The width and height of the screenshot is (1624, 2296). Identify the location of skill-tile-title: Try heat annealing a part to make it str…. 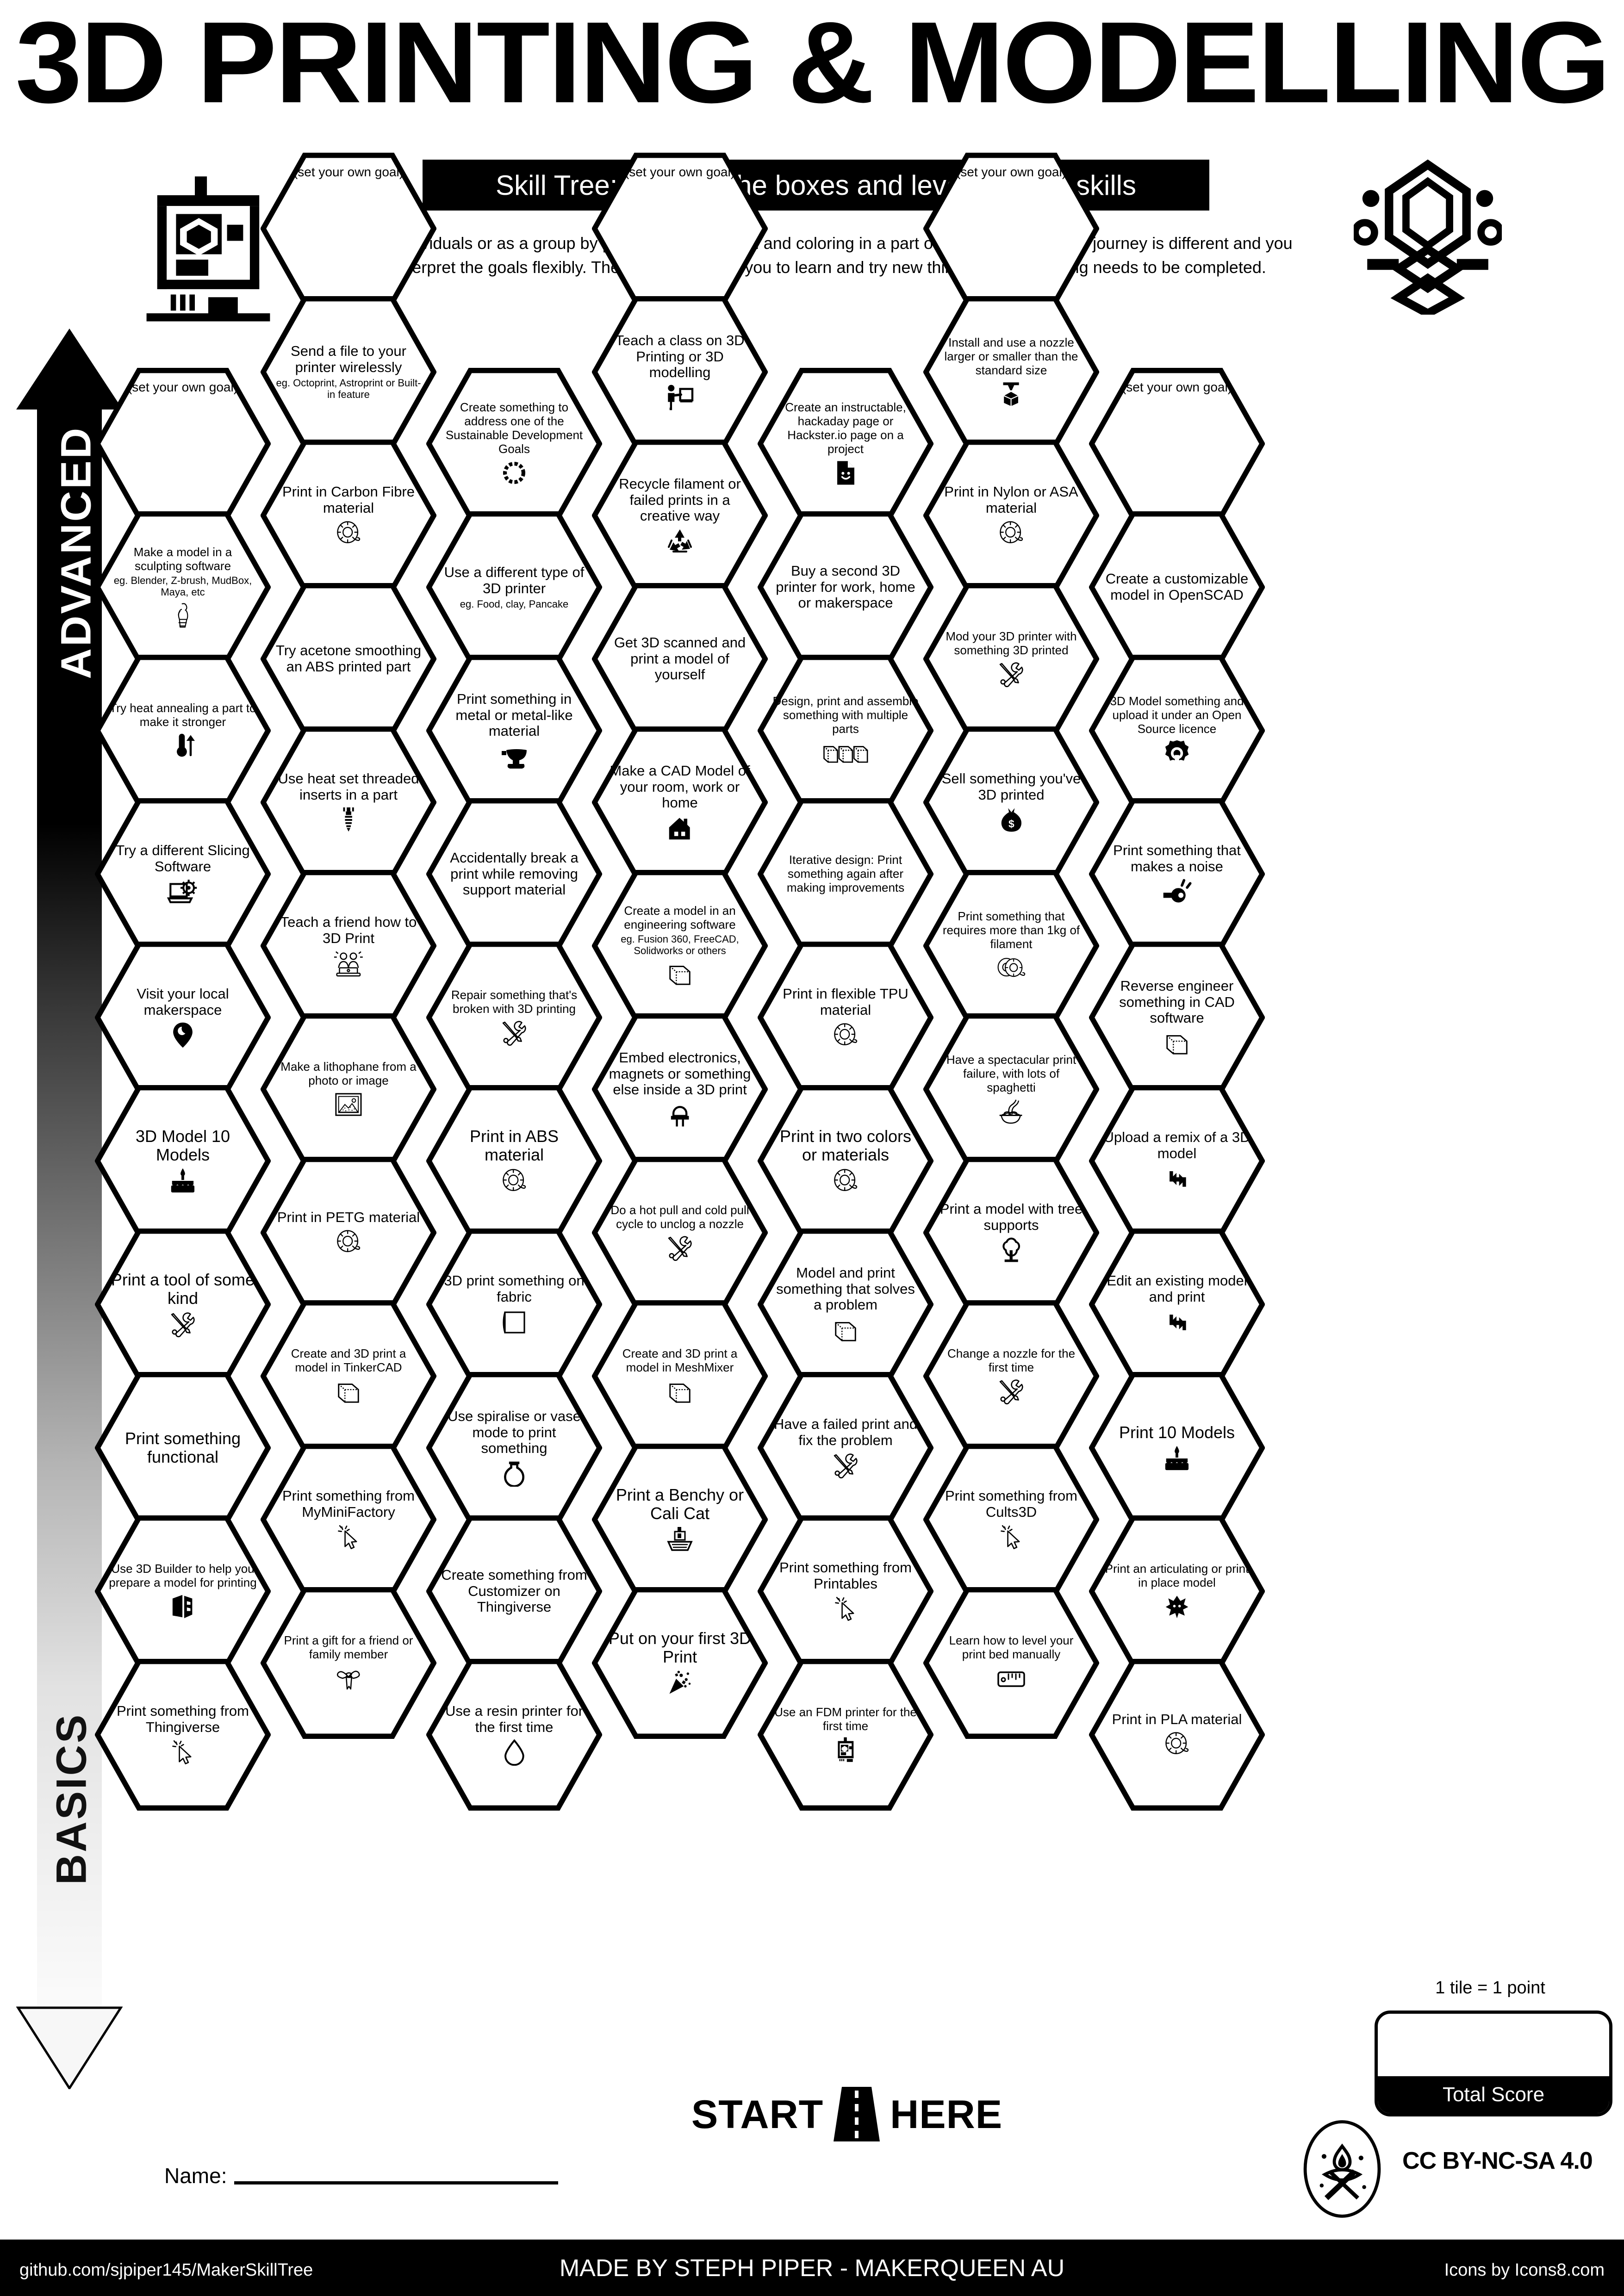
(182, 715).